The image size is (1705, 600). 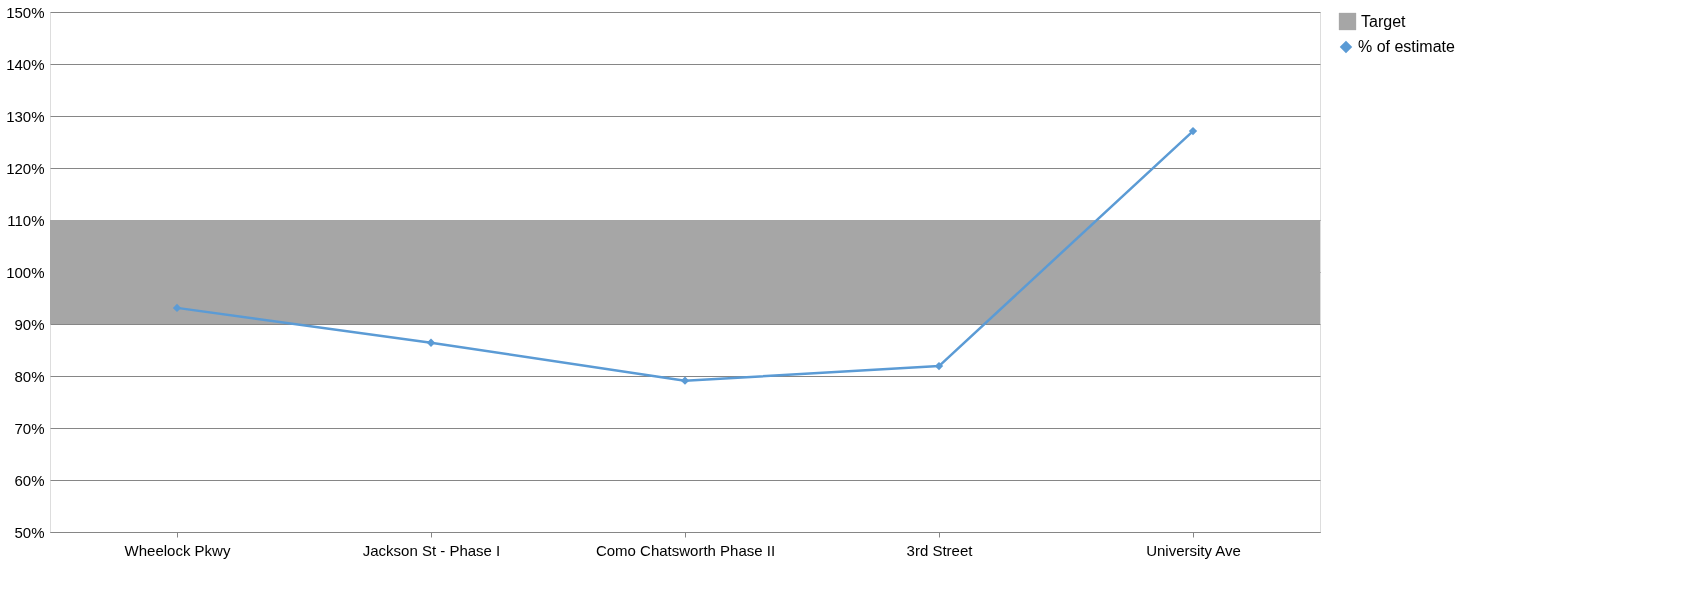 I want to click on y-tick-label: 120%, so click(x=25, y=168).